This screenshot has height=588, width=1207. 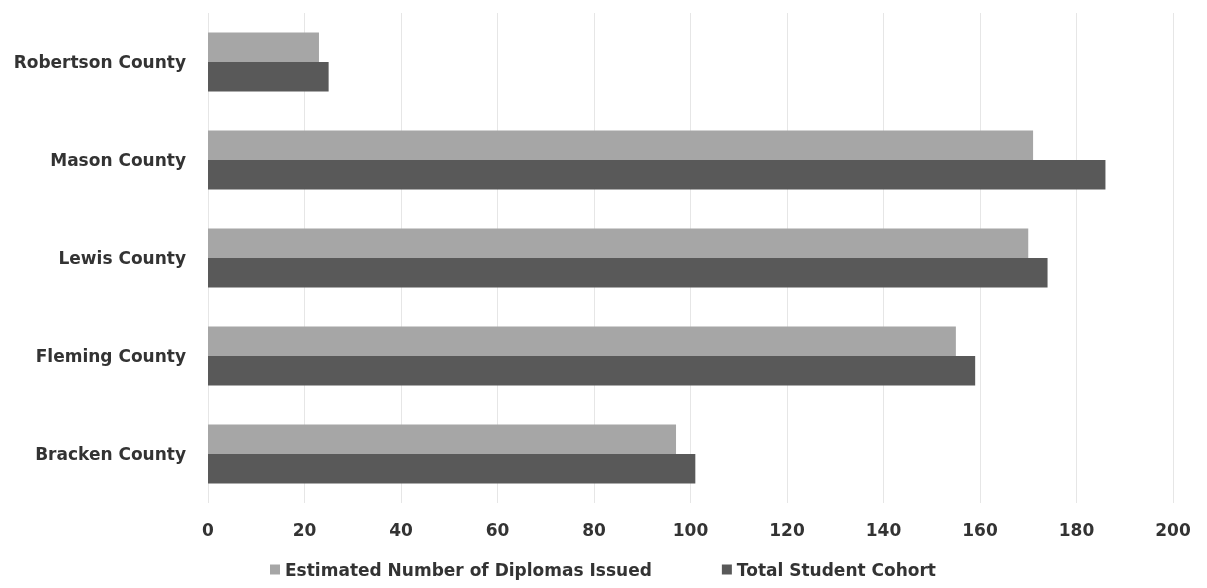 What do you see at coordinates (468, 569) in the screenshot?
I see `legend-label: Estimated Number of Diplomas Issued` at bounding box center [468, 569].